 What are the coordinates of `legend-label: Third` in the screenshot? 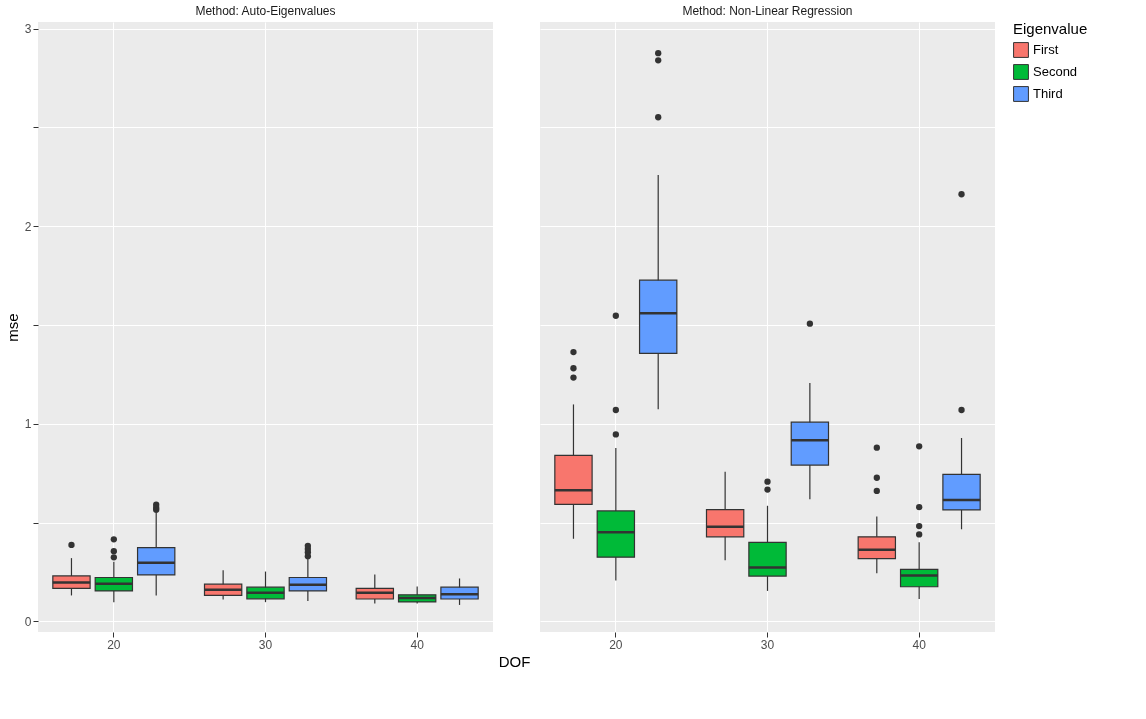 It's located at (1048, 93).